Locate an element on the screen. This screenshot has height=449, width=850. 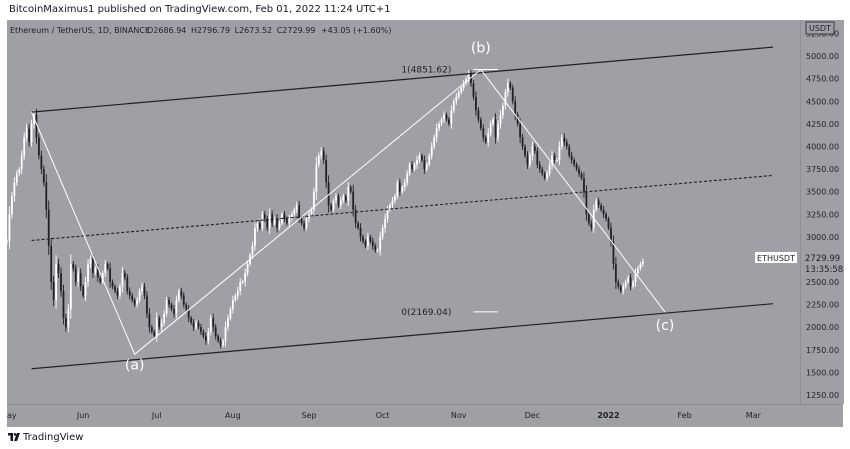
o-value: 2686.94 is located at coordinates (169, 30).